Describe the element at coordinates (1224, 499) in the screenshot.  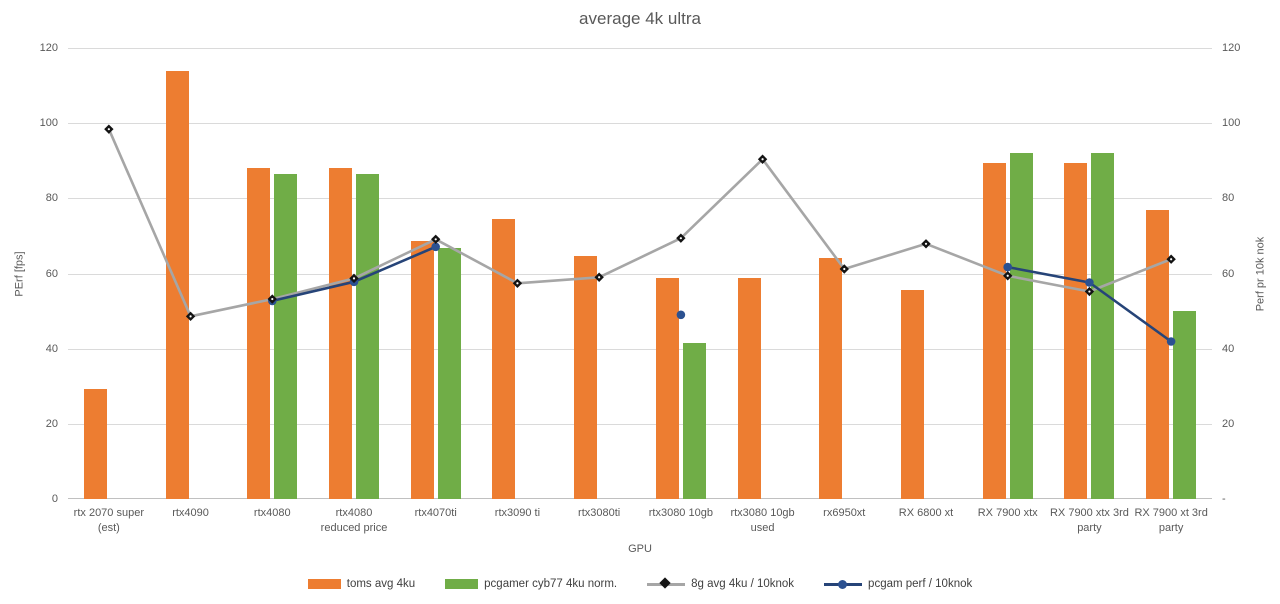
I see `y-tick-right--: -` at that location.